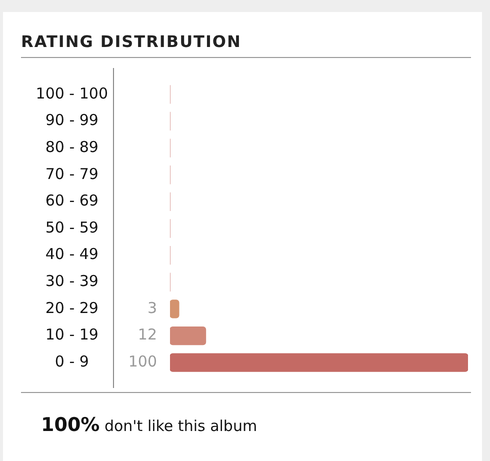 This screenshot has height=461, width=490. I want to click on y-tick-label: 40 - 49, so click(71, 254).